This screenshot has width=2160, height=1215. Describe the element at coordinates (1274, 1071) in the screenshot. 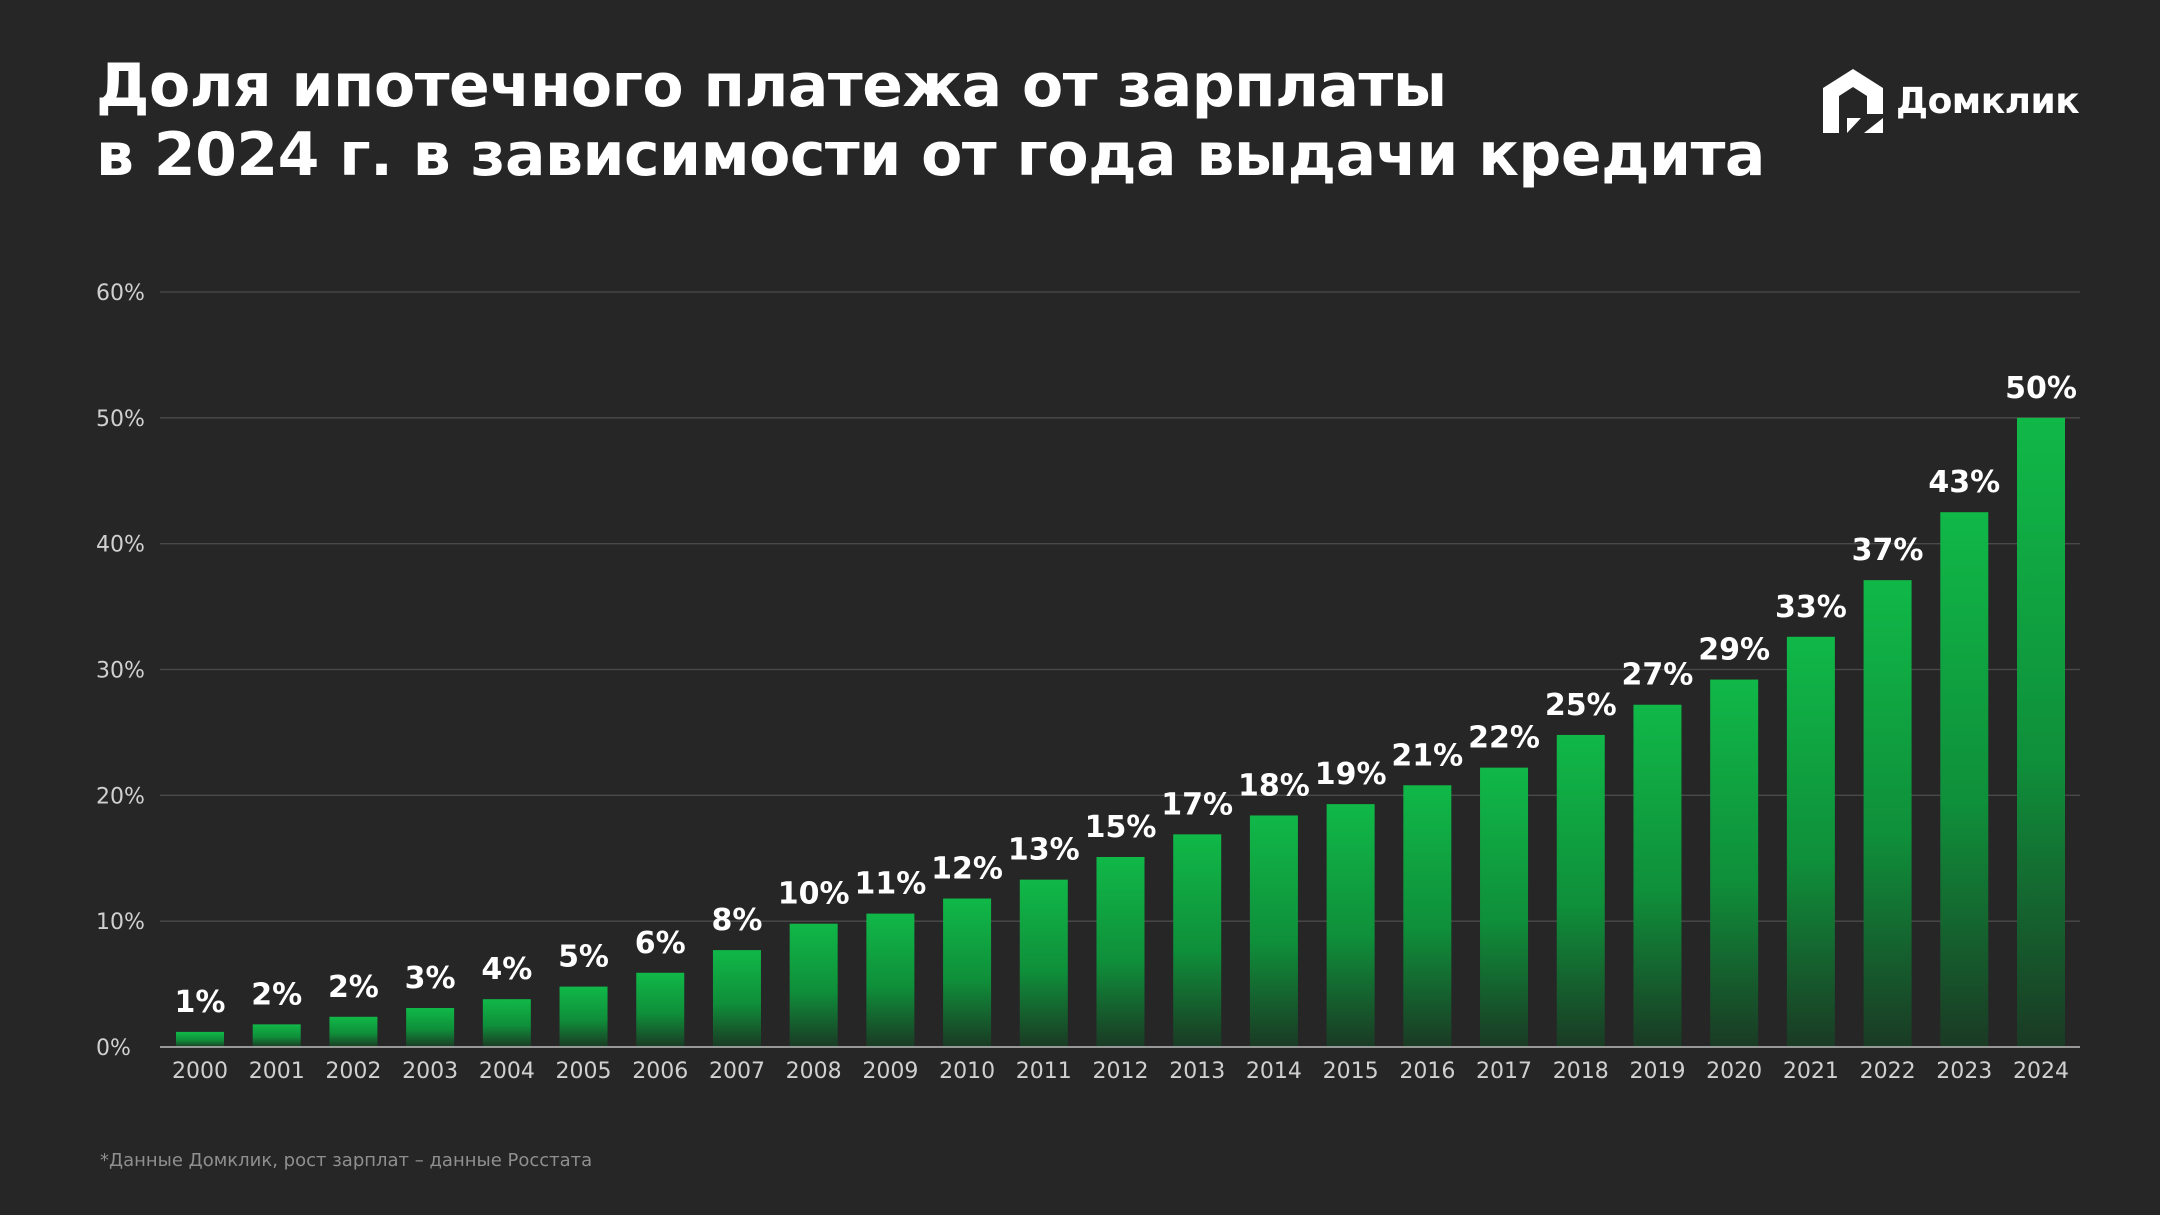

I see `x-tick-label: 2014` at that location.